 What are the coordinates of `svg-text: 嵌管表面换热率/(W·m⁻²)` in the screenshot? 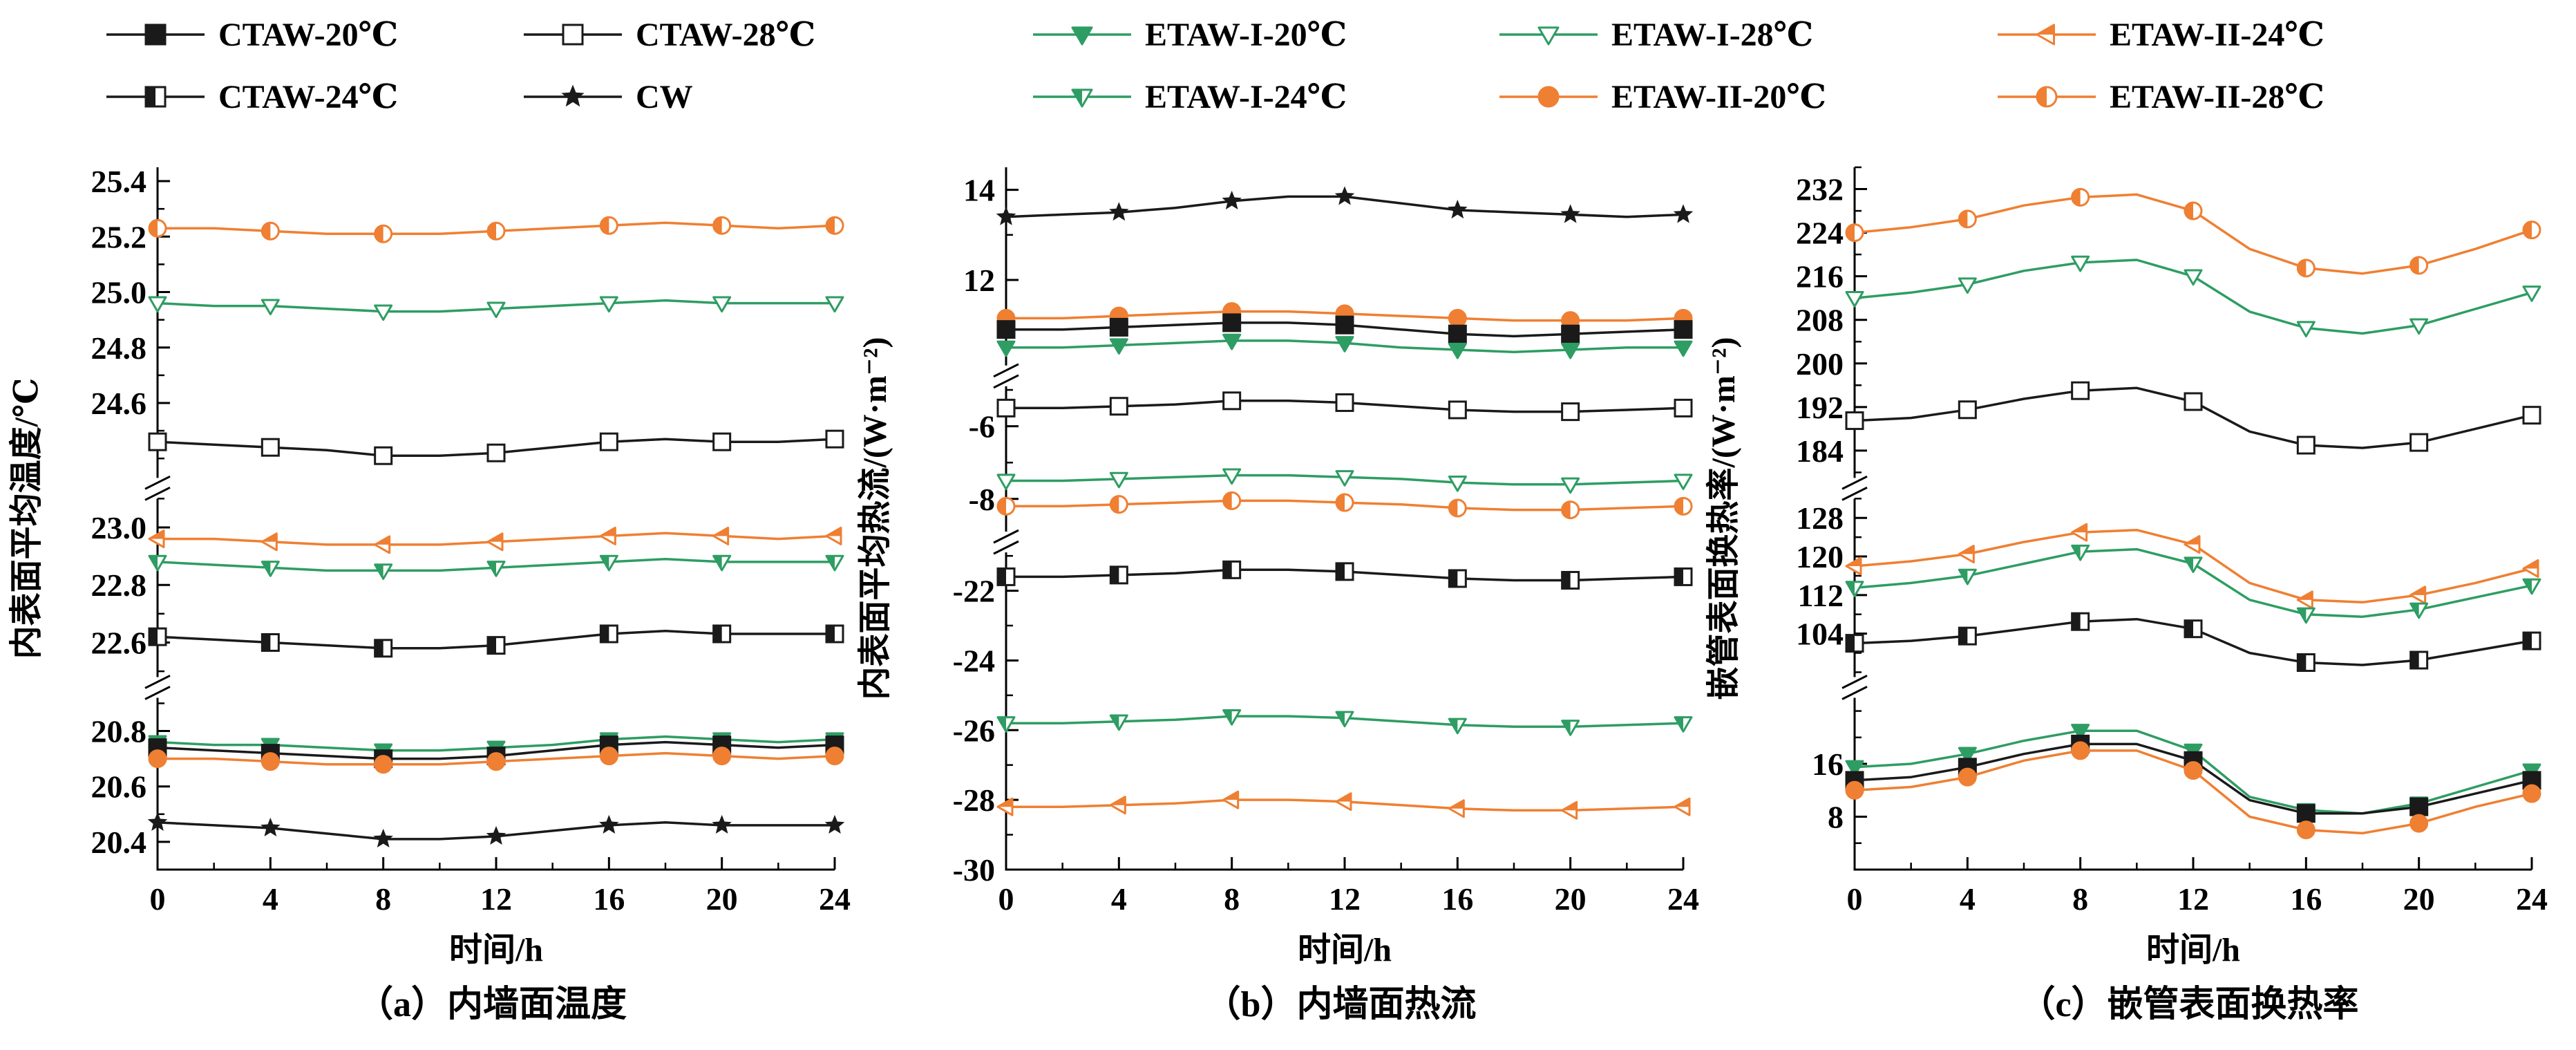 It's located at (1723, 518).